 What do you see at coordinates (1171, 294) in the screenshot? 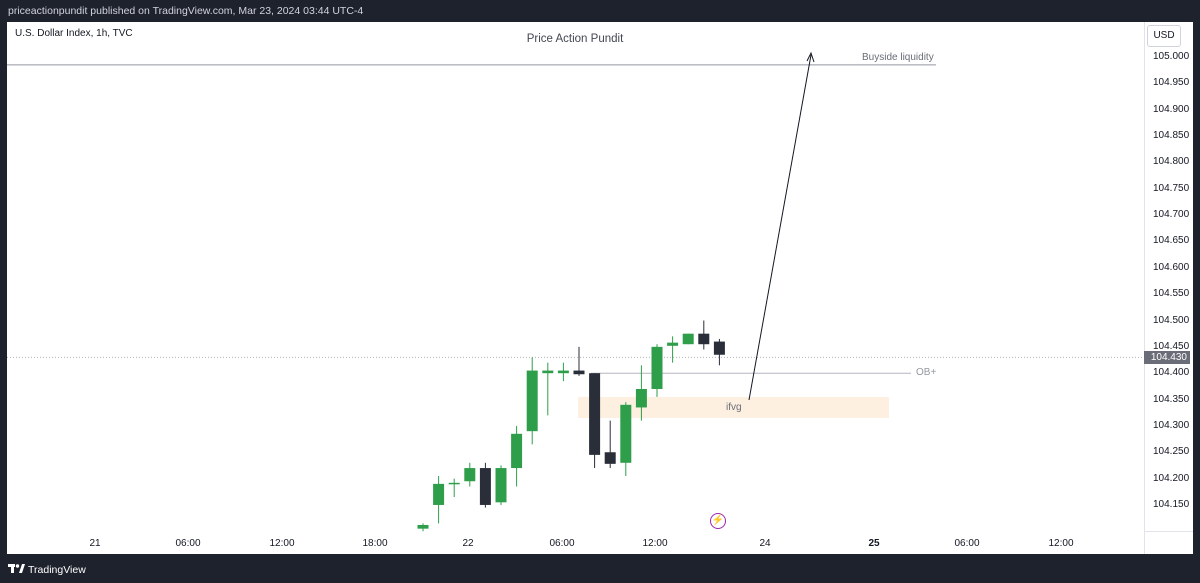
I see `price-tick: 104.550` at bounding box center [1171, 294].